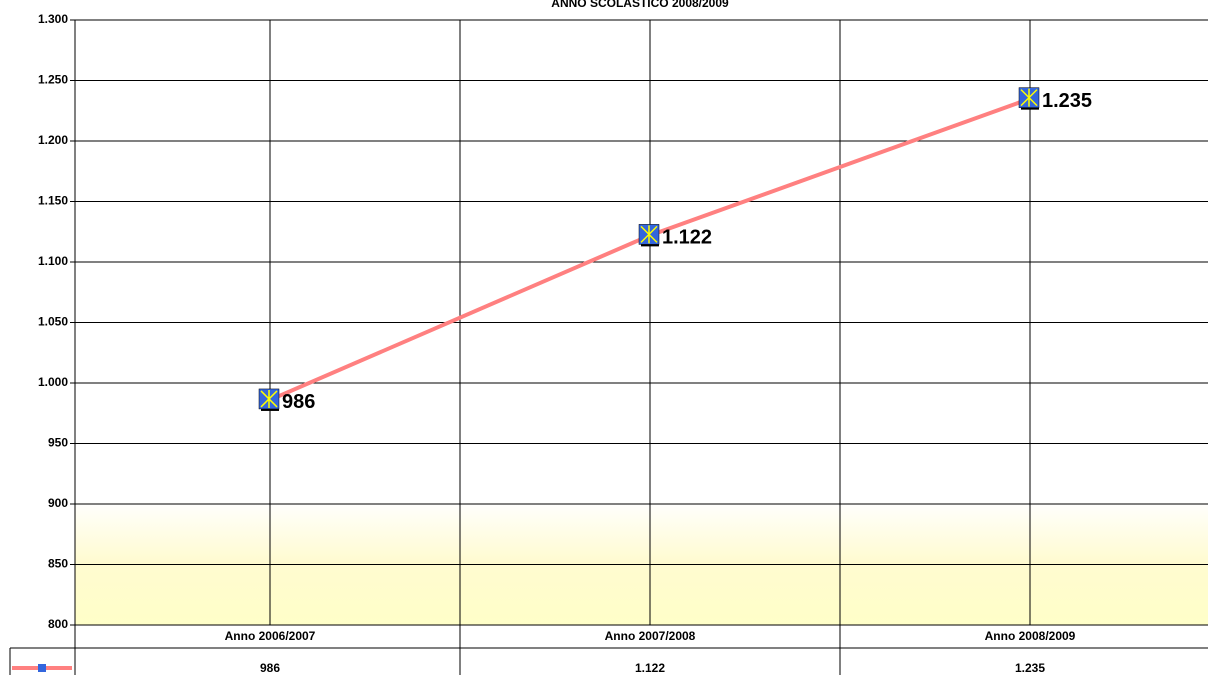 The height and width of the screenshot is (675, 1208). What do you see at coordinates (58, 624) in the screenshot?
I see `y-tick-label: 800` at bounding box center [58, 624].